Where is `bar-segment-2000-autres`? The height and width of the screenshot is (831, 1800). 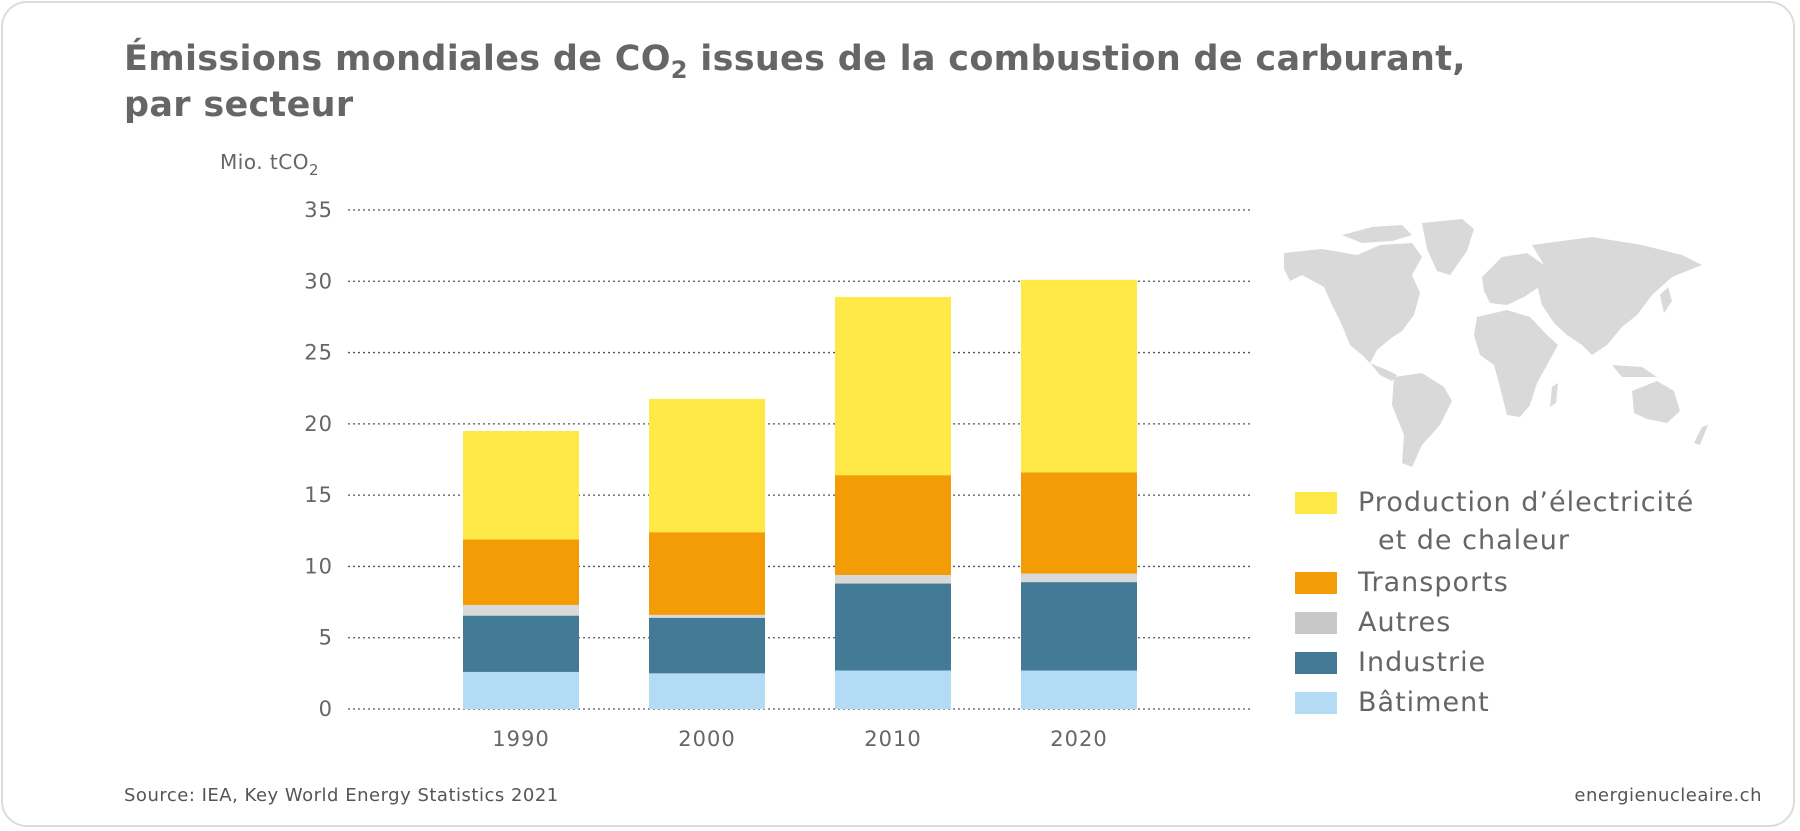
bar-segment-2000-autres is located at coordinates (707, 616).